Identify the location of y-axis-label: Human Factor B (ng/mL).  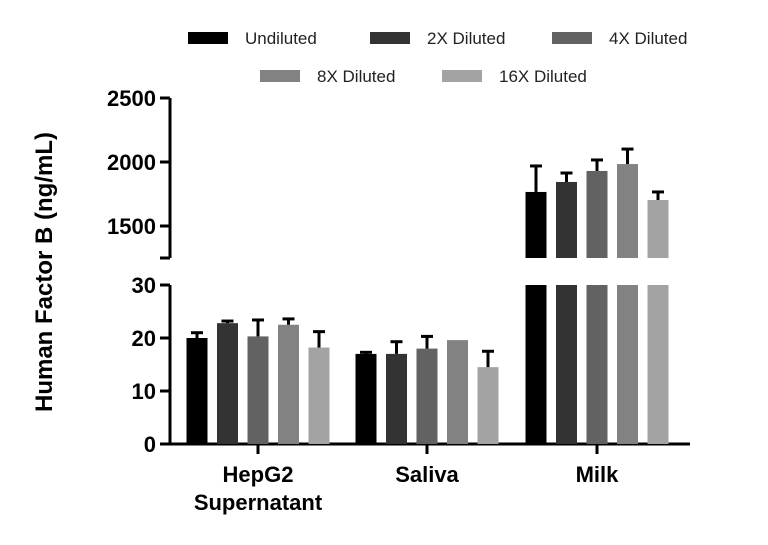
(44, 272).